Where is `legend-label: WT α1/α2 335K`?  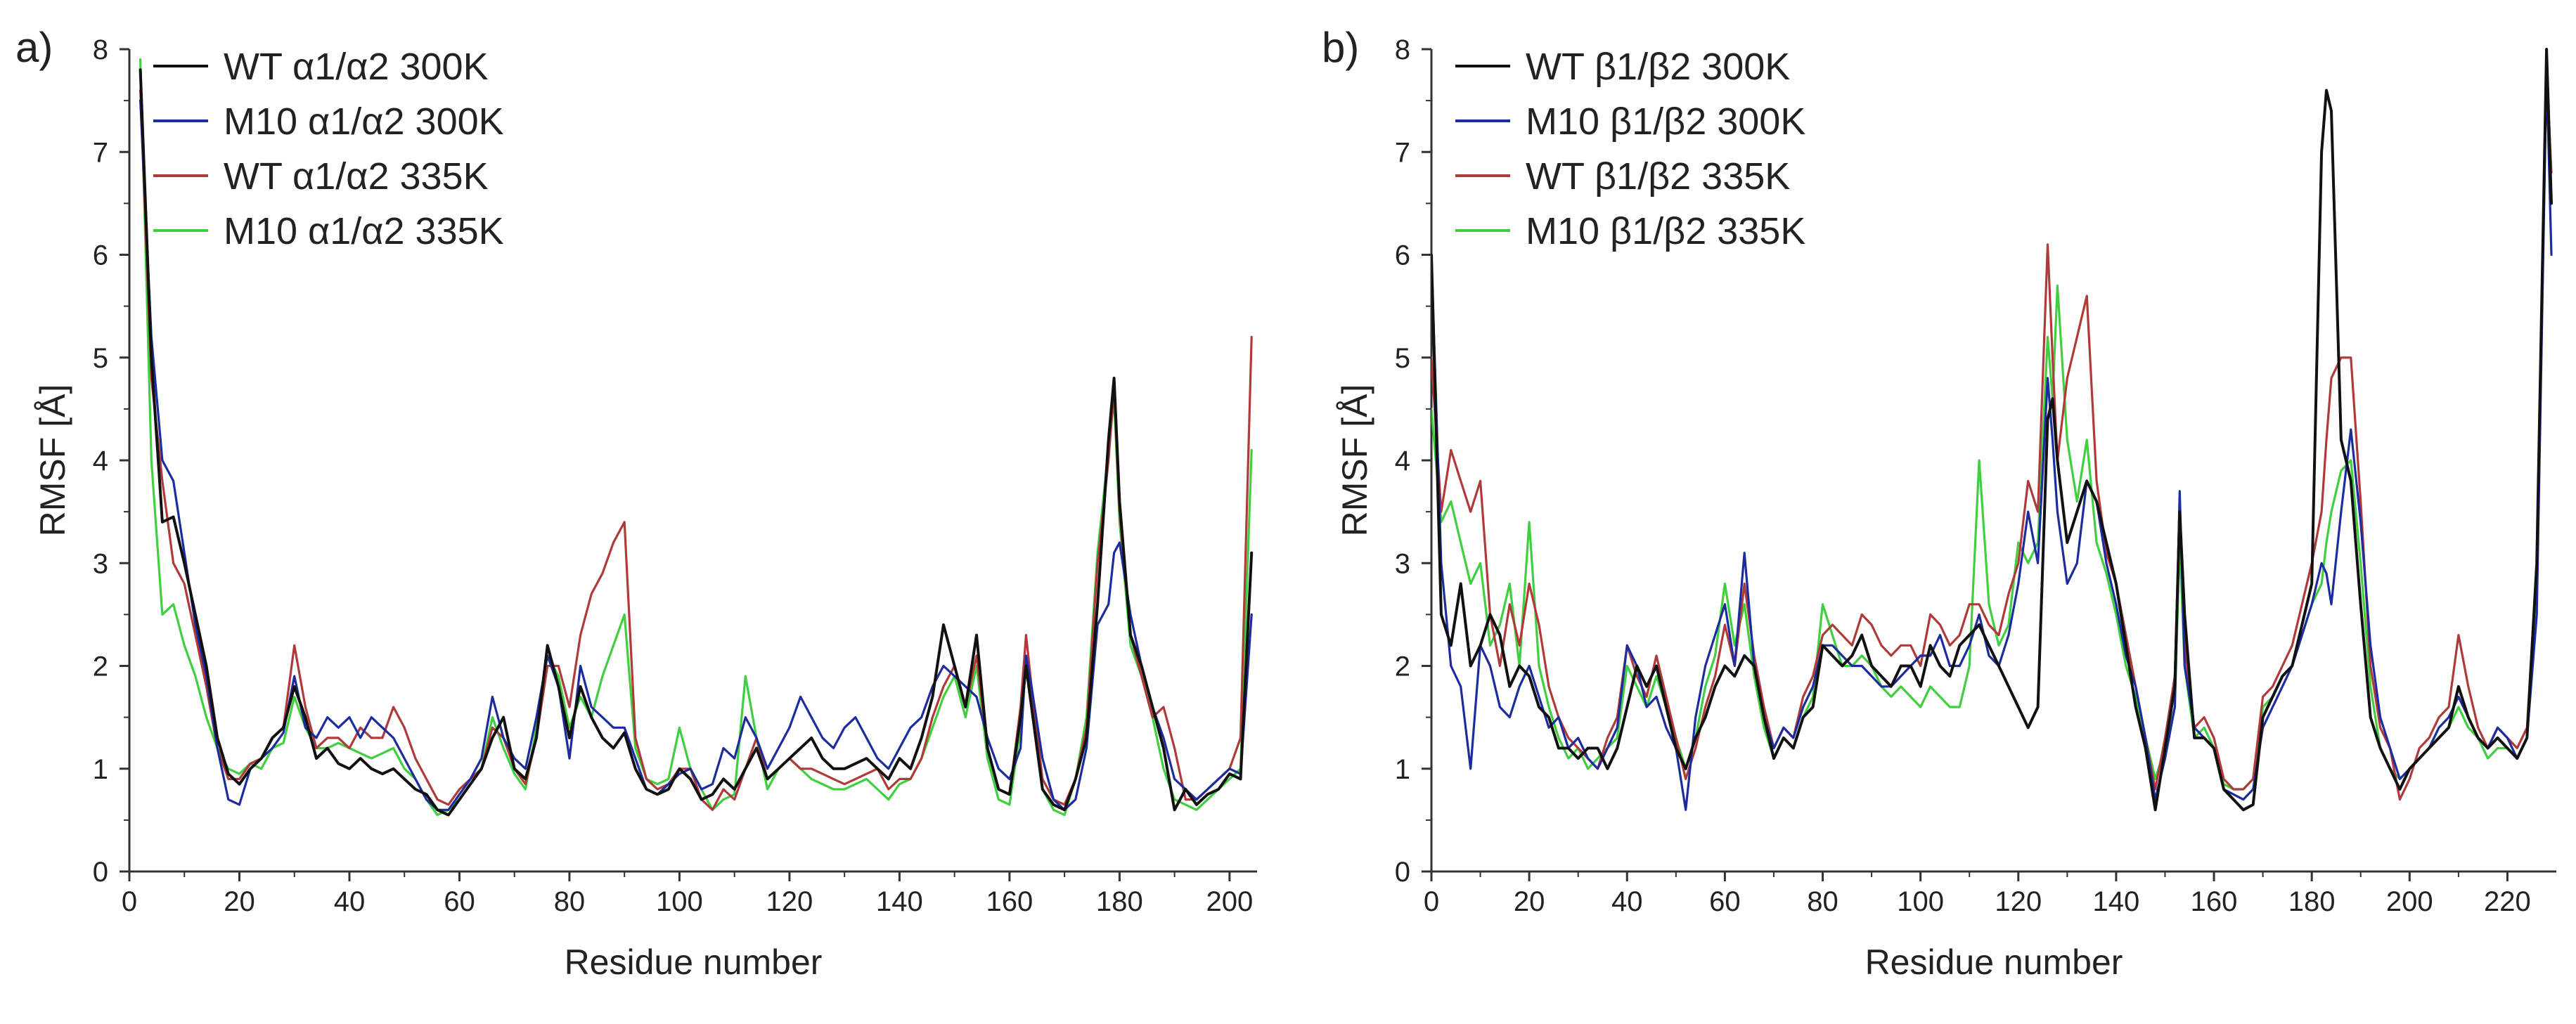 legend-label: WT α1/α2 335K is located at coordinates (356, 176).